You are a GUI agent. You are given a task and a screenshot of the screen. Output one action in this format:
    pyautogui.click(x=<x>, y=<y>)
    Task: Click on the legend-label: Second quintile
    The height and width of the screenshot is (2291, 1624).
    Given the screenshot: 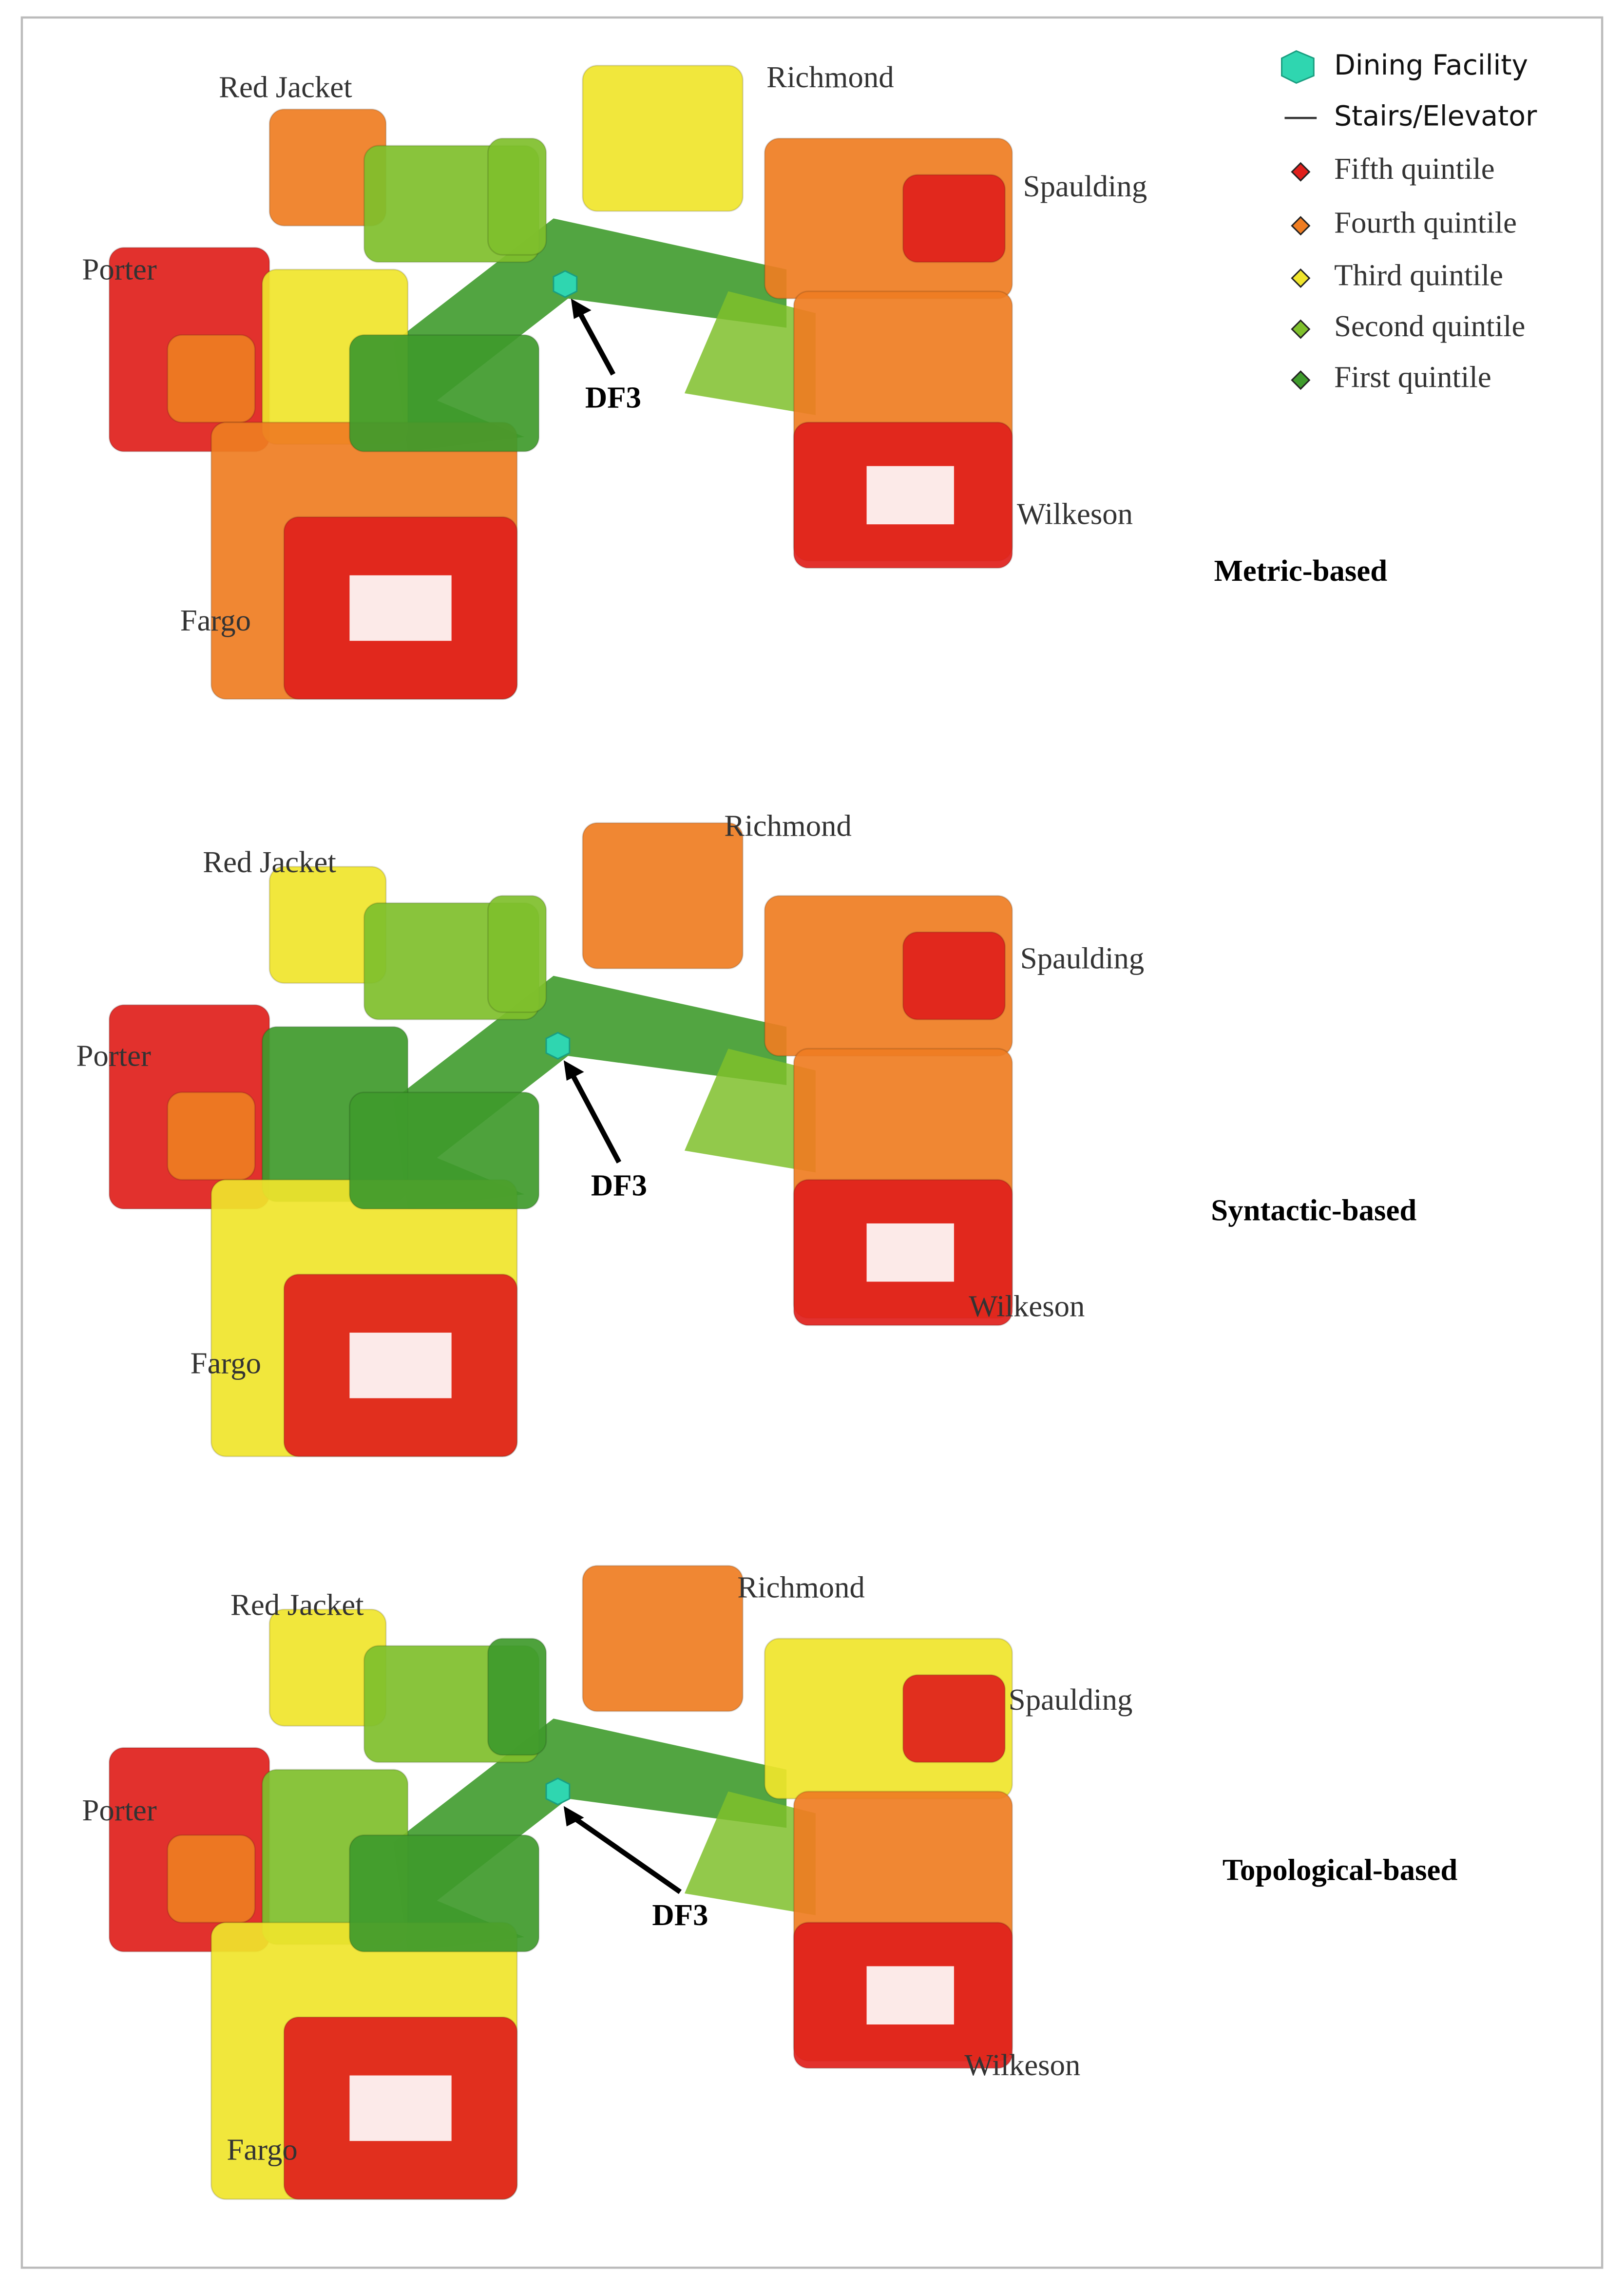 What is the action you would take?
    pyautogui.click(x=1429, y=326)
    